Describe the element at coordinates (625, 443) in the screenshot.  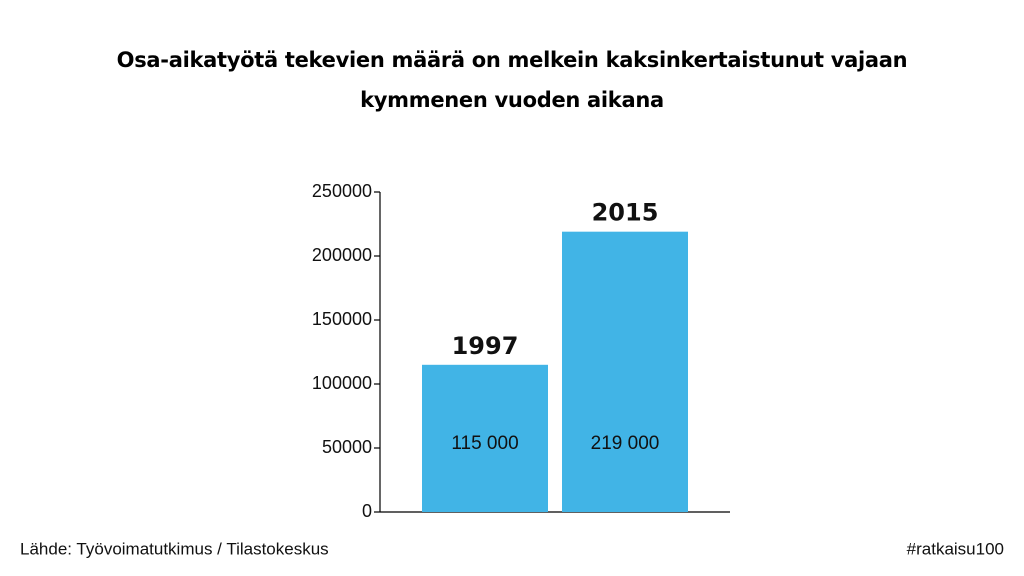
I see `value-label: 219 000` at that location.